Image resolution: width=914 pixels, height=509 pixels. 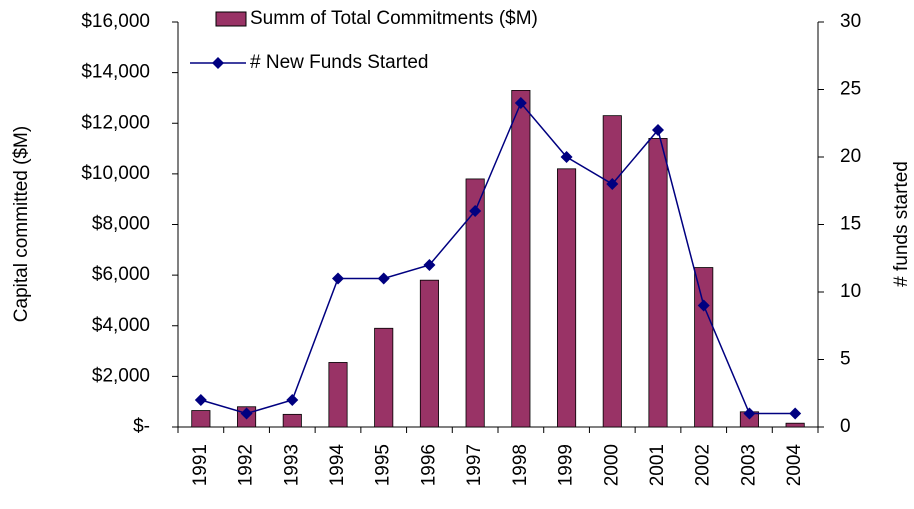 I want to click on x-tick-label: 1991, so click(x=200, y=465).